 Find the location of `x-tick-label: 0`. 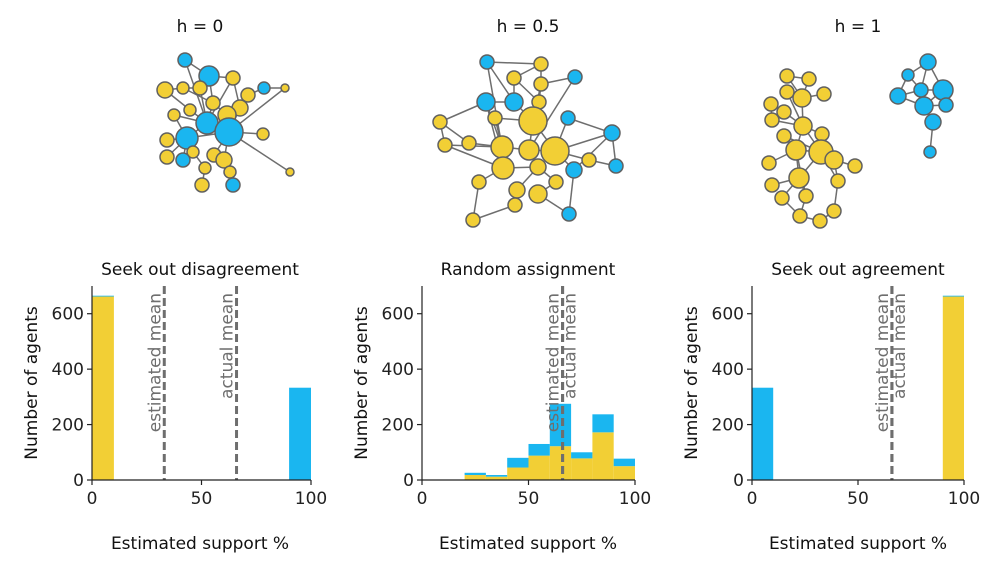

x-tick-label: 0 is located at coordinates (92, 499).